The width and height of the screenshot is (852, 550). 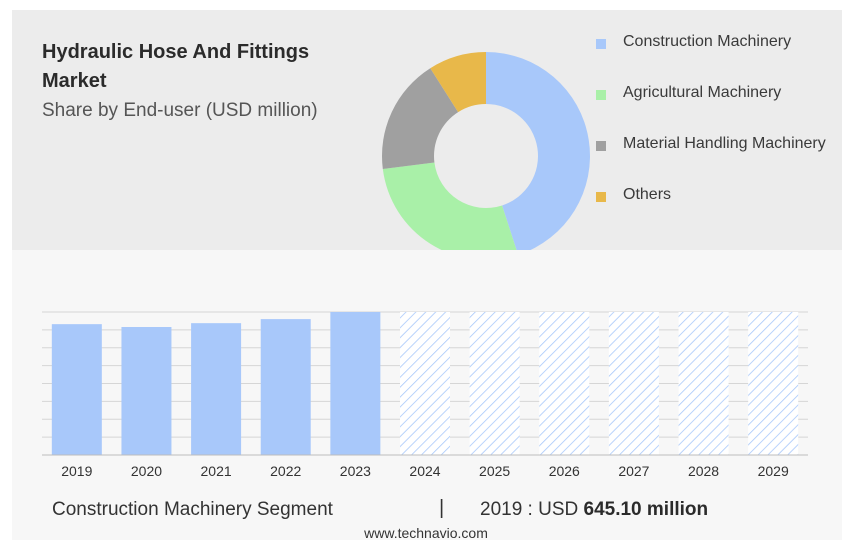 What do you see at coordinates (216, 389) in the screenshot?
I see `bar-2021` at bounding box center [216, 389].